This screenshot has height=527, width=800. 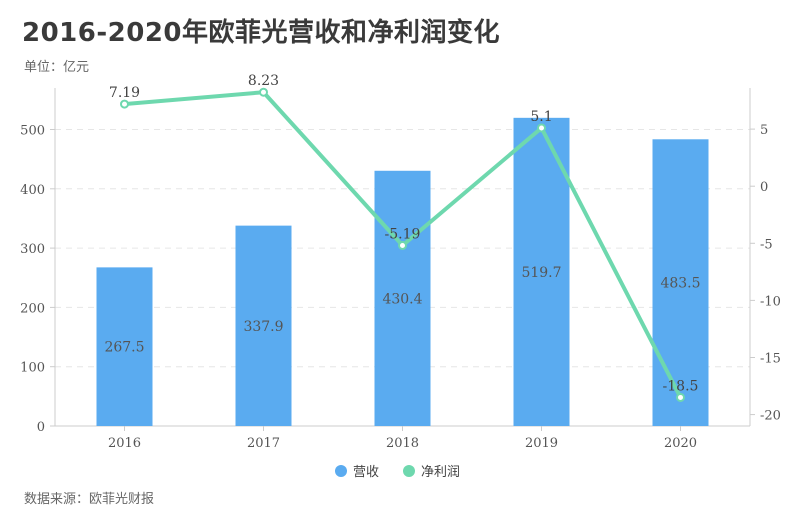 I want to click on x-tick-label: 2020, so click(x=680, y=443).